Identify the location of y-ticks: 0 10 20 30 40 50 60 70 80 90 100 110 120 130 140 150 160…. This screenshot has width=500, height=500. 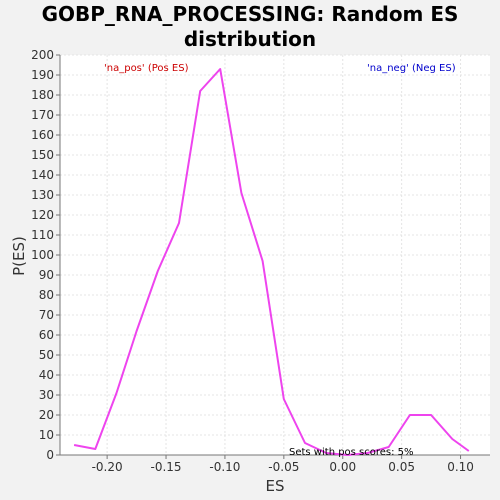
(45, 255).